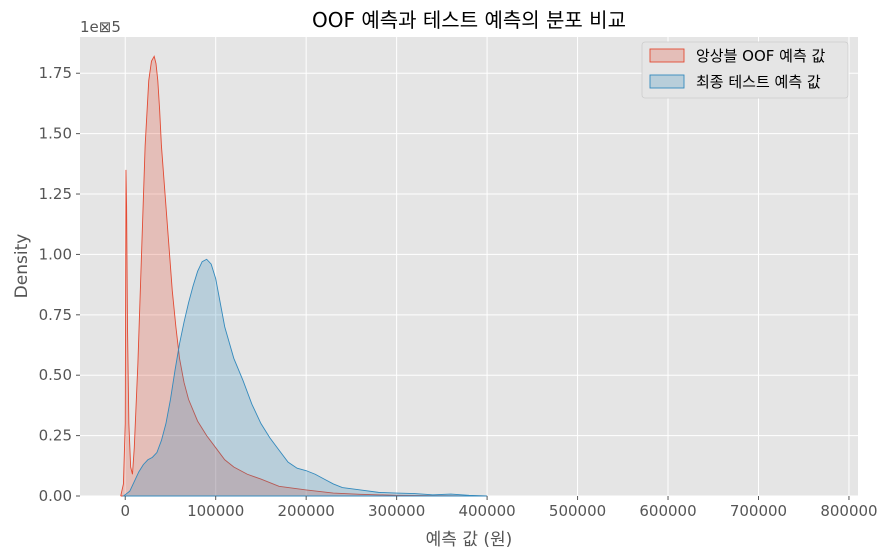  What do you see at coordinates (667, 55) in the screenshot?
I see `legend-swatch-oof` at bounding box center [667, 55].